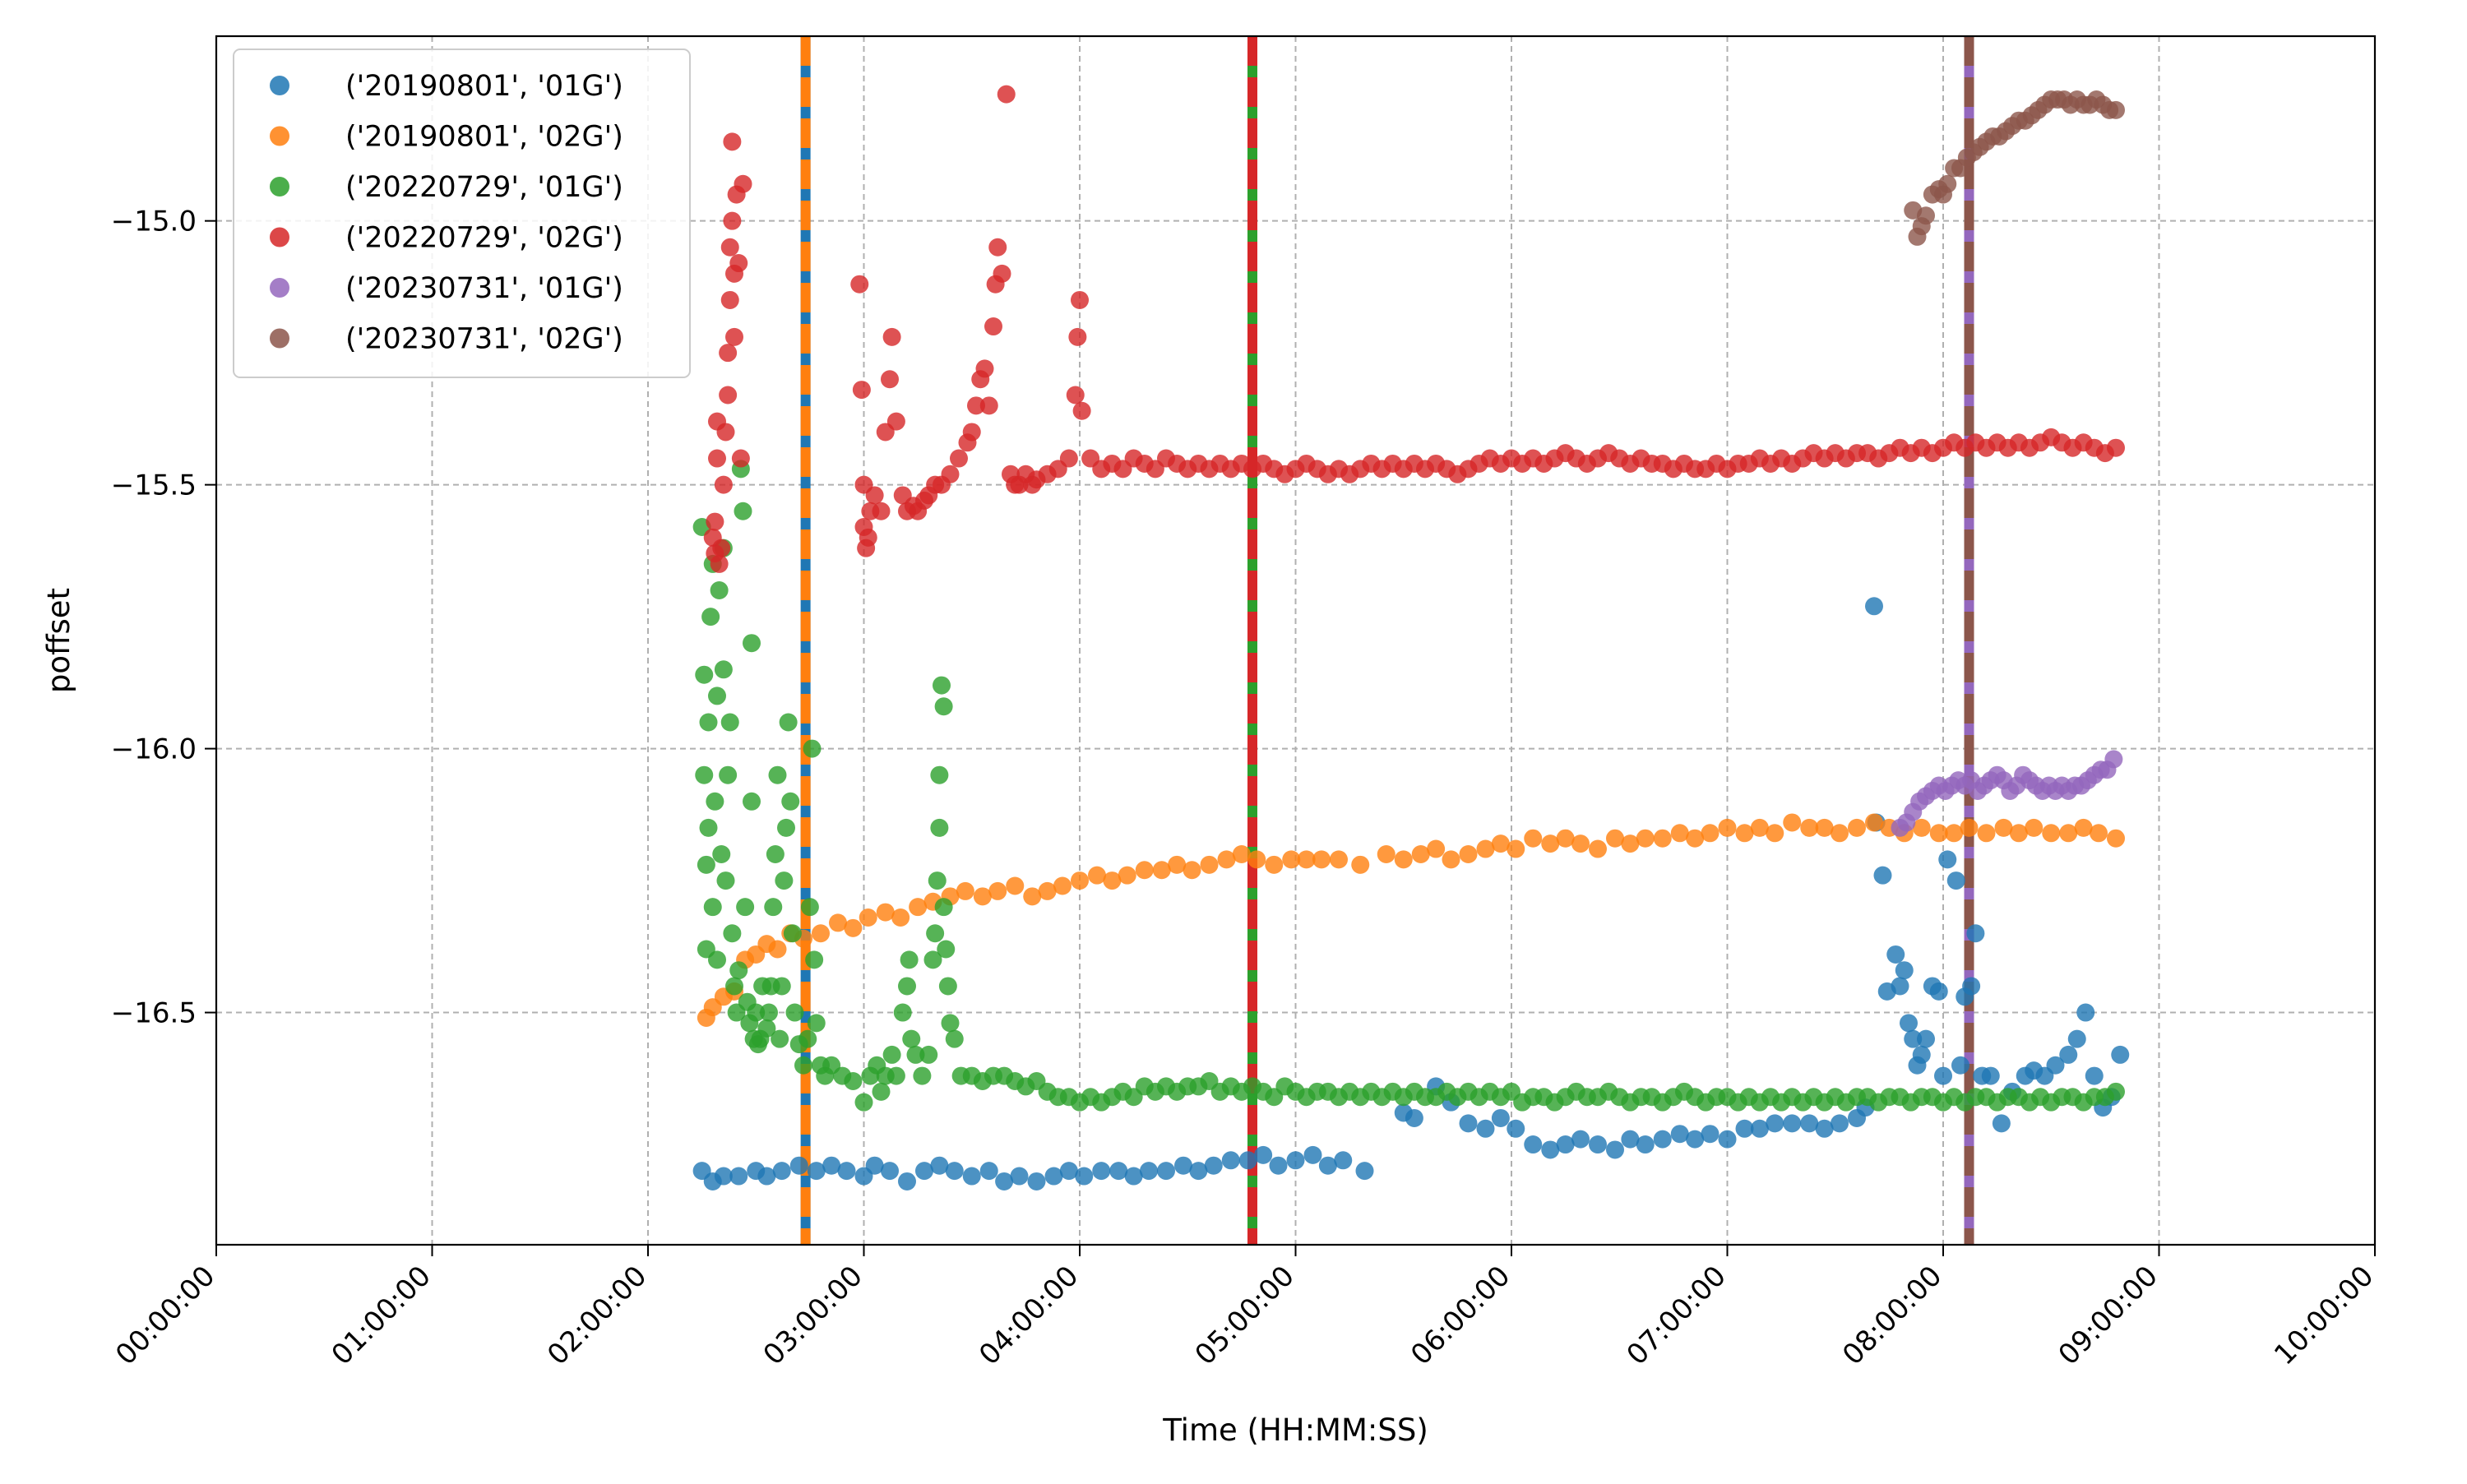  What do you see at coordinates (484, 137) in the screenshot?
I see `legend-label: ('20190801', '02G')` at bounding box center [484, 137].